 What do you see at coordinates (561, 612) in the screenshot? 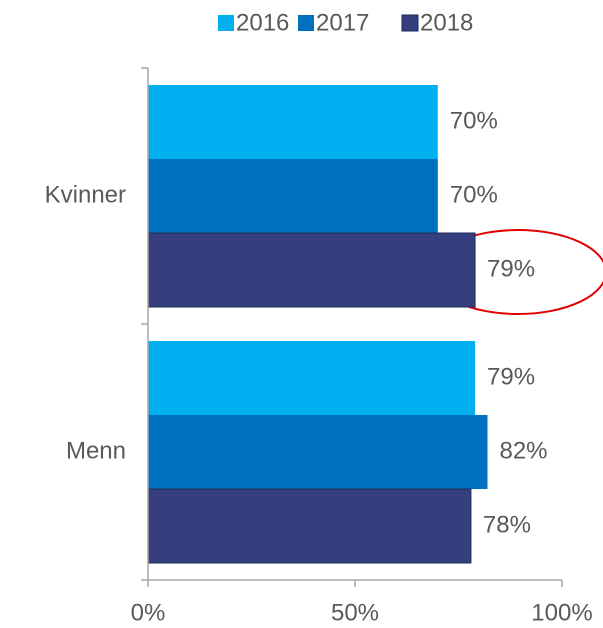
I see `x-tick-label: 100%` at bounding box center [561, 612].